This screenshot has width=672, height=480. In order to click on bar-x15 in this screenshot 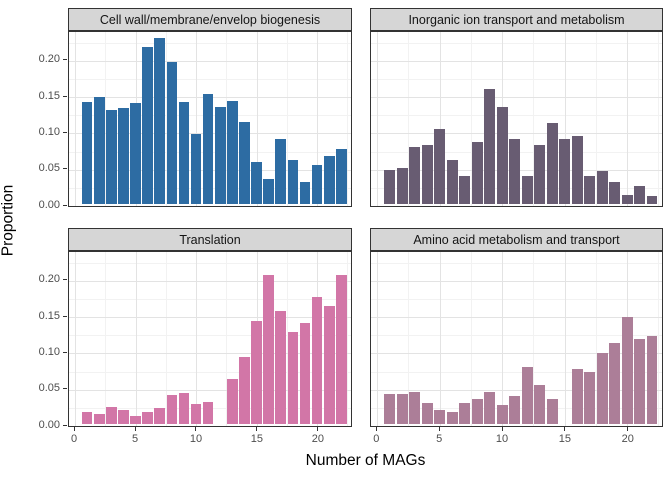, I will do `click(256, 372)`.